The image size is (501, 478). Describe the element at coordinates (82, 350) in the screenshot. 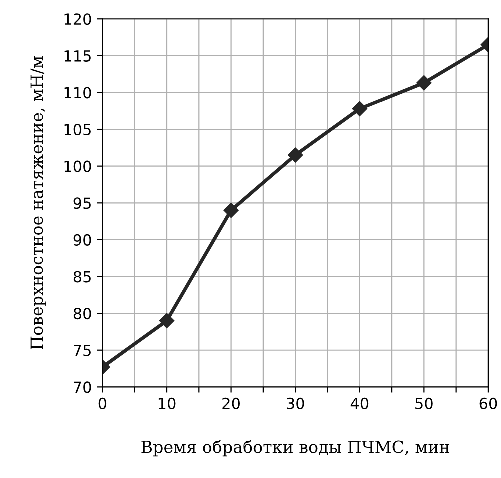

I see `y-tick-label: 75` at that location.